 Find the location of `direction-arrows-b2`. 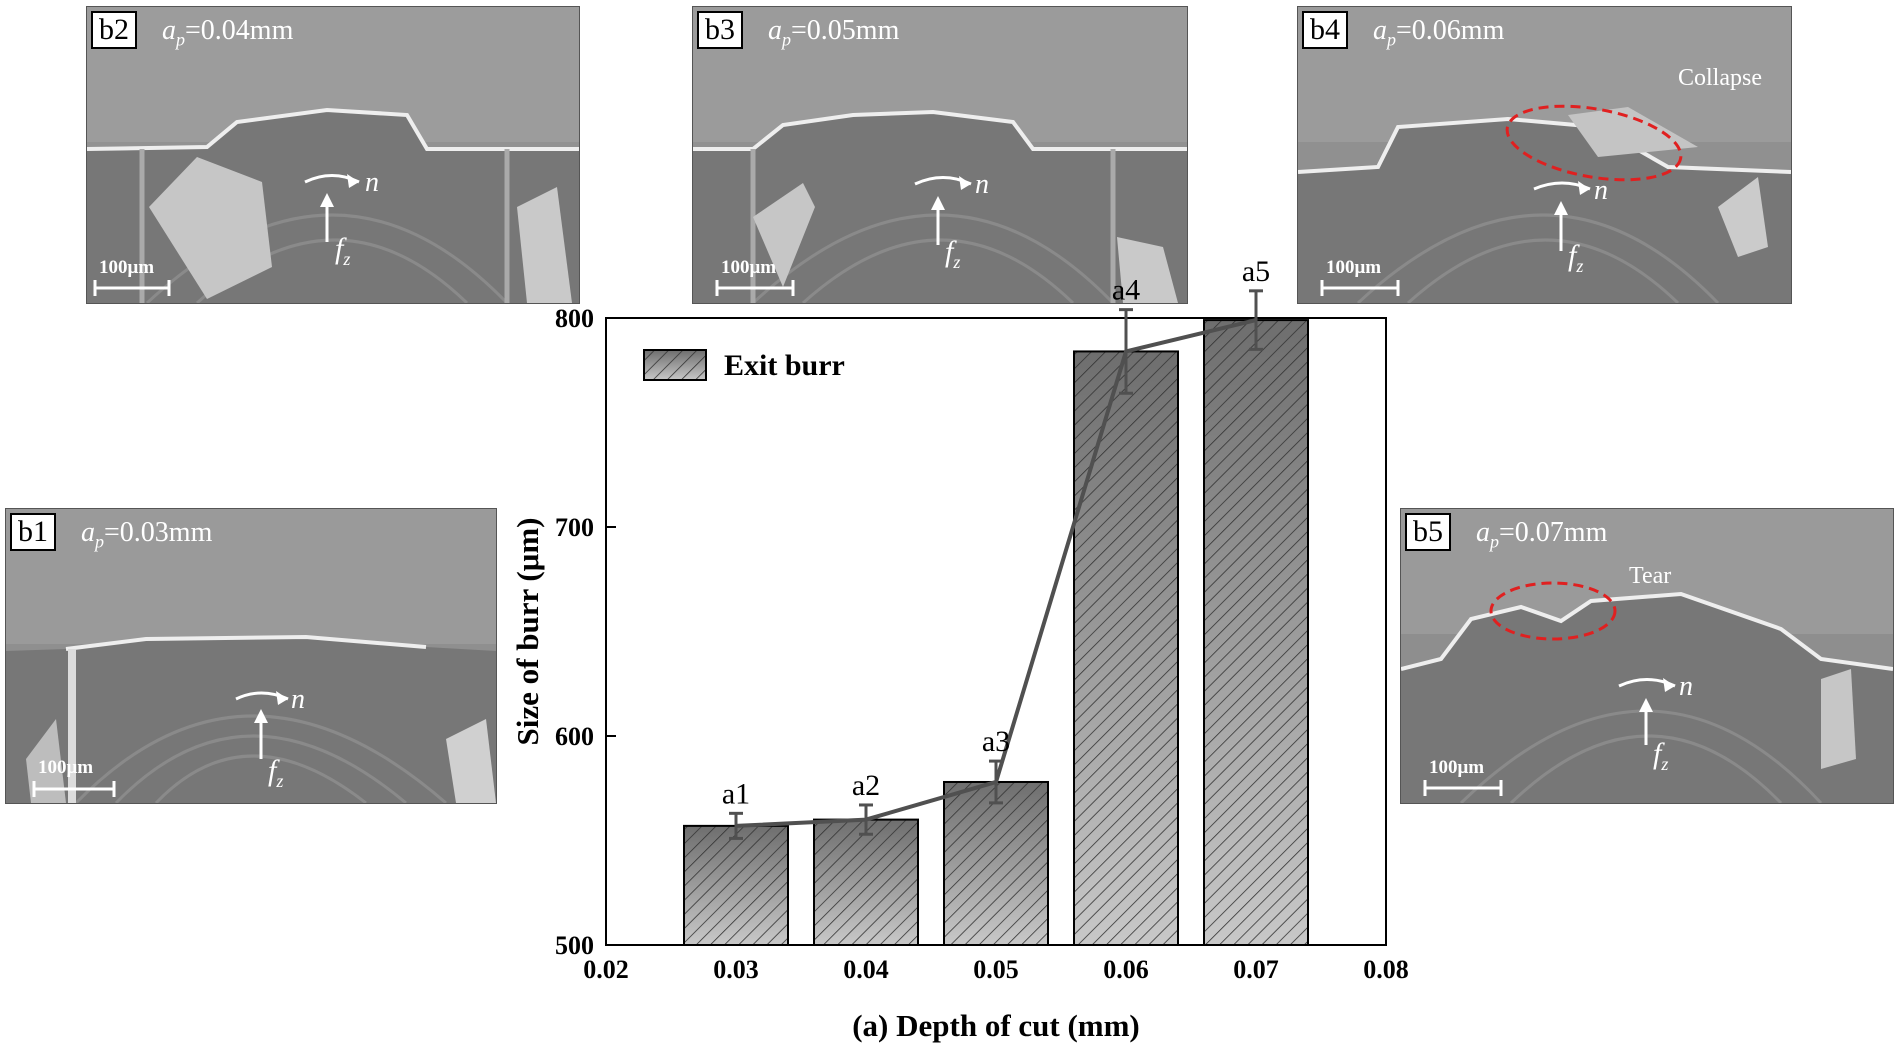

direction-arrows-b2 is located at coordinates (226, 235).